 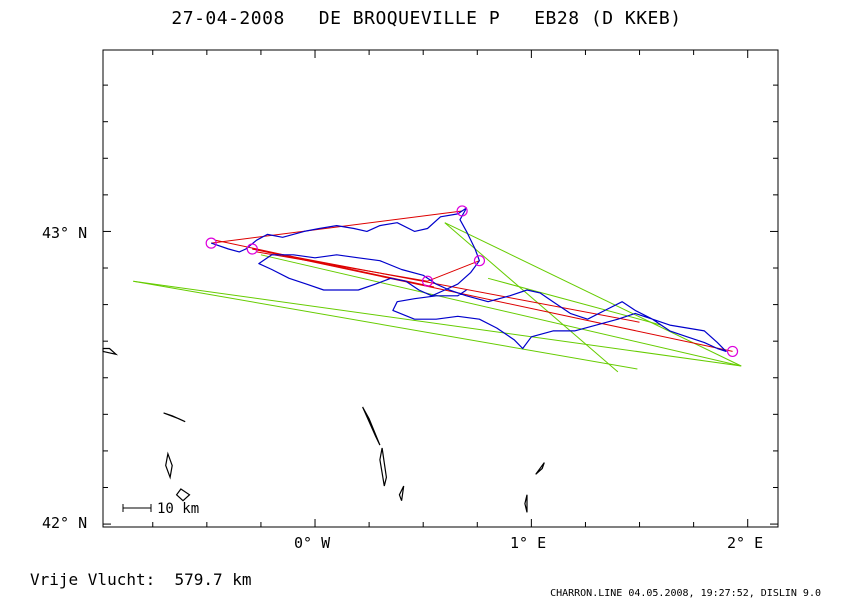 I want to click on free-flight-distance: Vrije Vlucht: 579.7 km, so click(x=141, y=579).